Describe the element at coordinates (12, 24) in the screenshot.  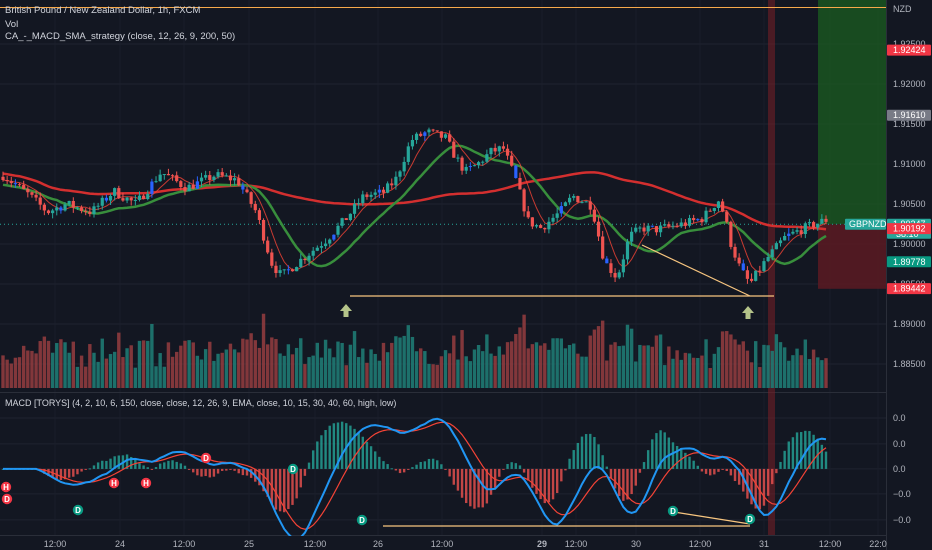
I see `volume-indicator-label: Vol` at that location.